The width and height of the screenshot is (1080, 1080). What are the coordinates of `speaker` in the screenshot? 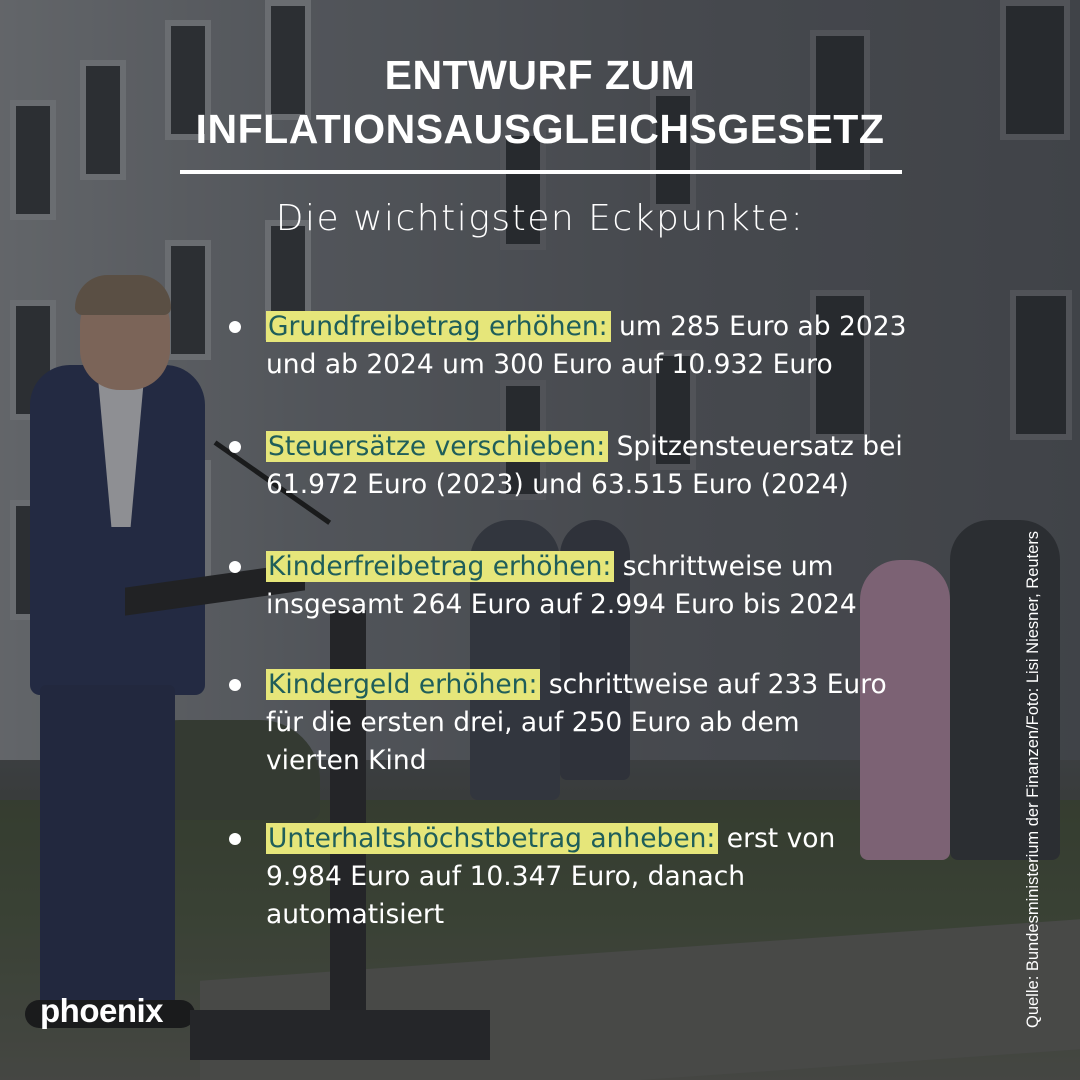 It's located at (125, 655).